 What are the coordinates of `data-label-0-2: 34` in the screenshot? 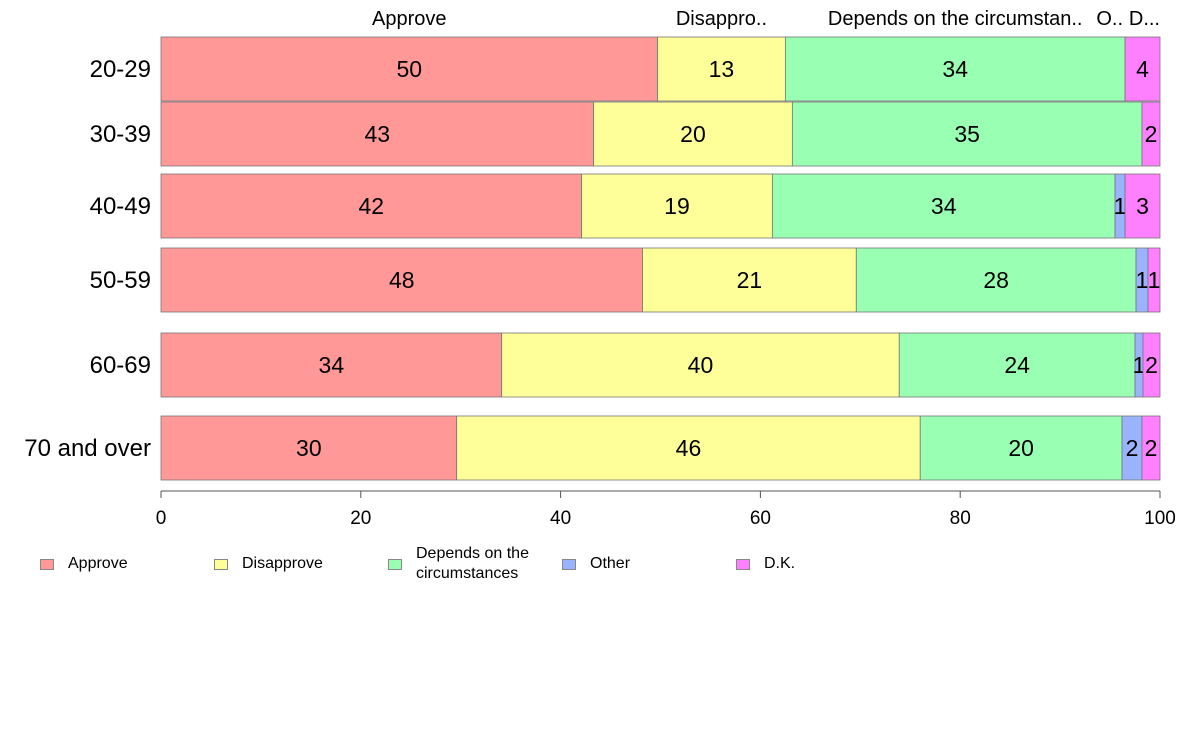 It's located at (955, 69).